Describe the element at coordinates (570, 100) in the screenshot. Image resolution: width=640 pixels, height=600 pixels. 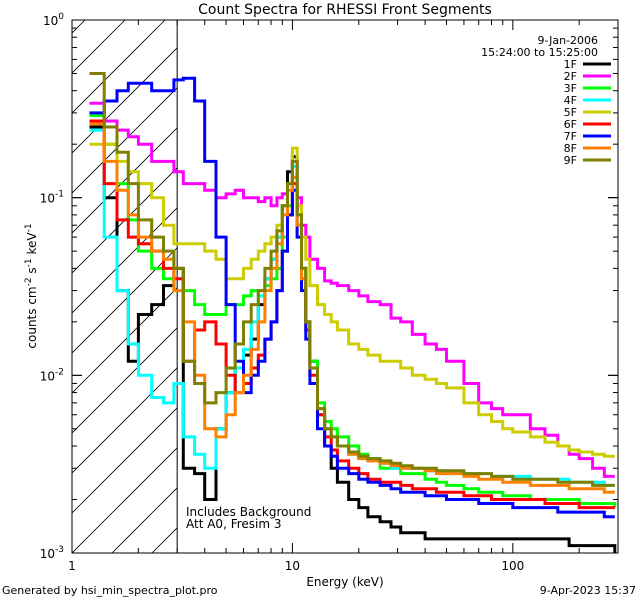
I see `legend-label-4F: 4F` at that location.